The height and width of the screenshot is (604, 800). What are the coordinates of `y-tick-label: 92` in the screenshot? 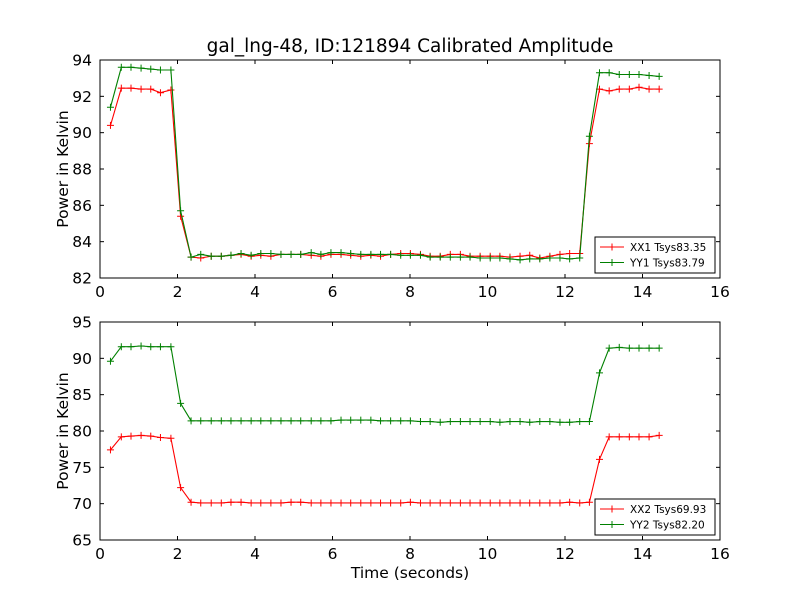 It's located at (82, 97).